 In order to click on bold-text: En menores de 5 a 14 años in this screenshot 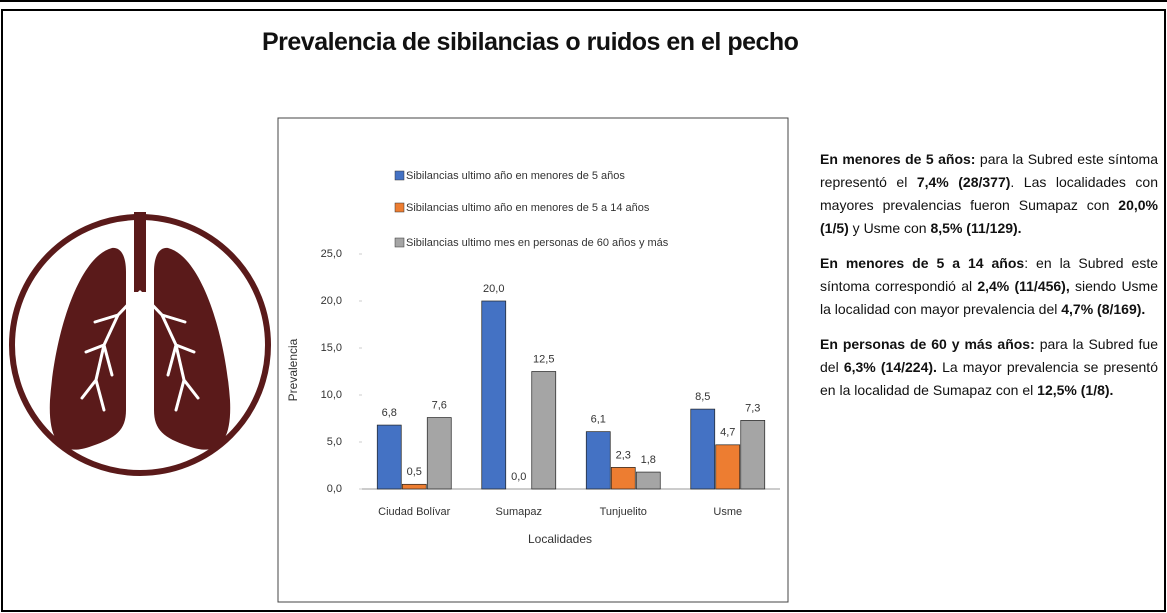, I will do `click(922, 263)`.